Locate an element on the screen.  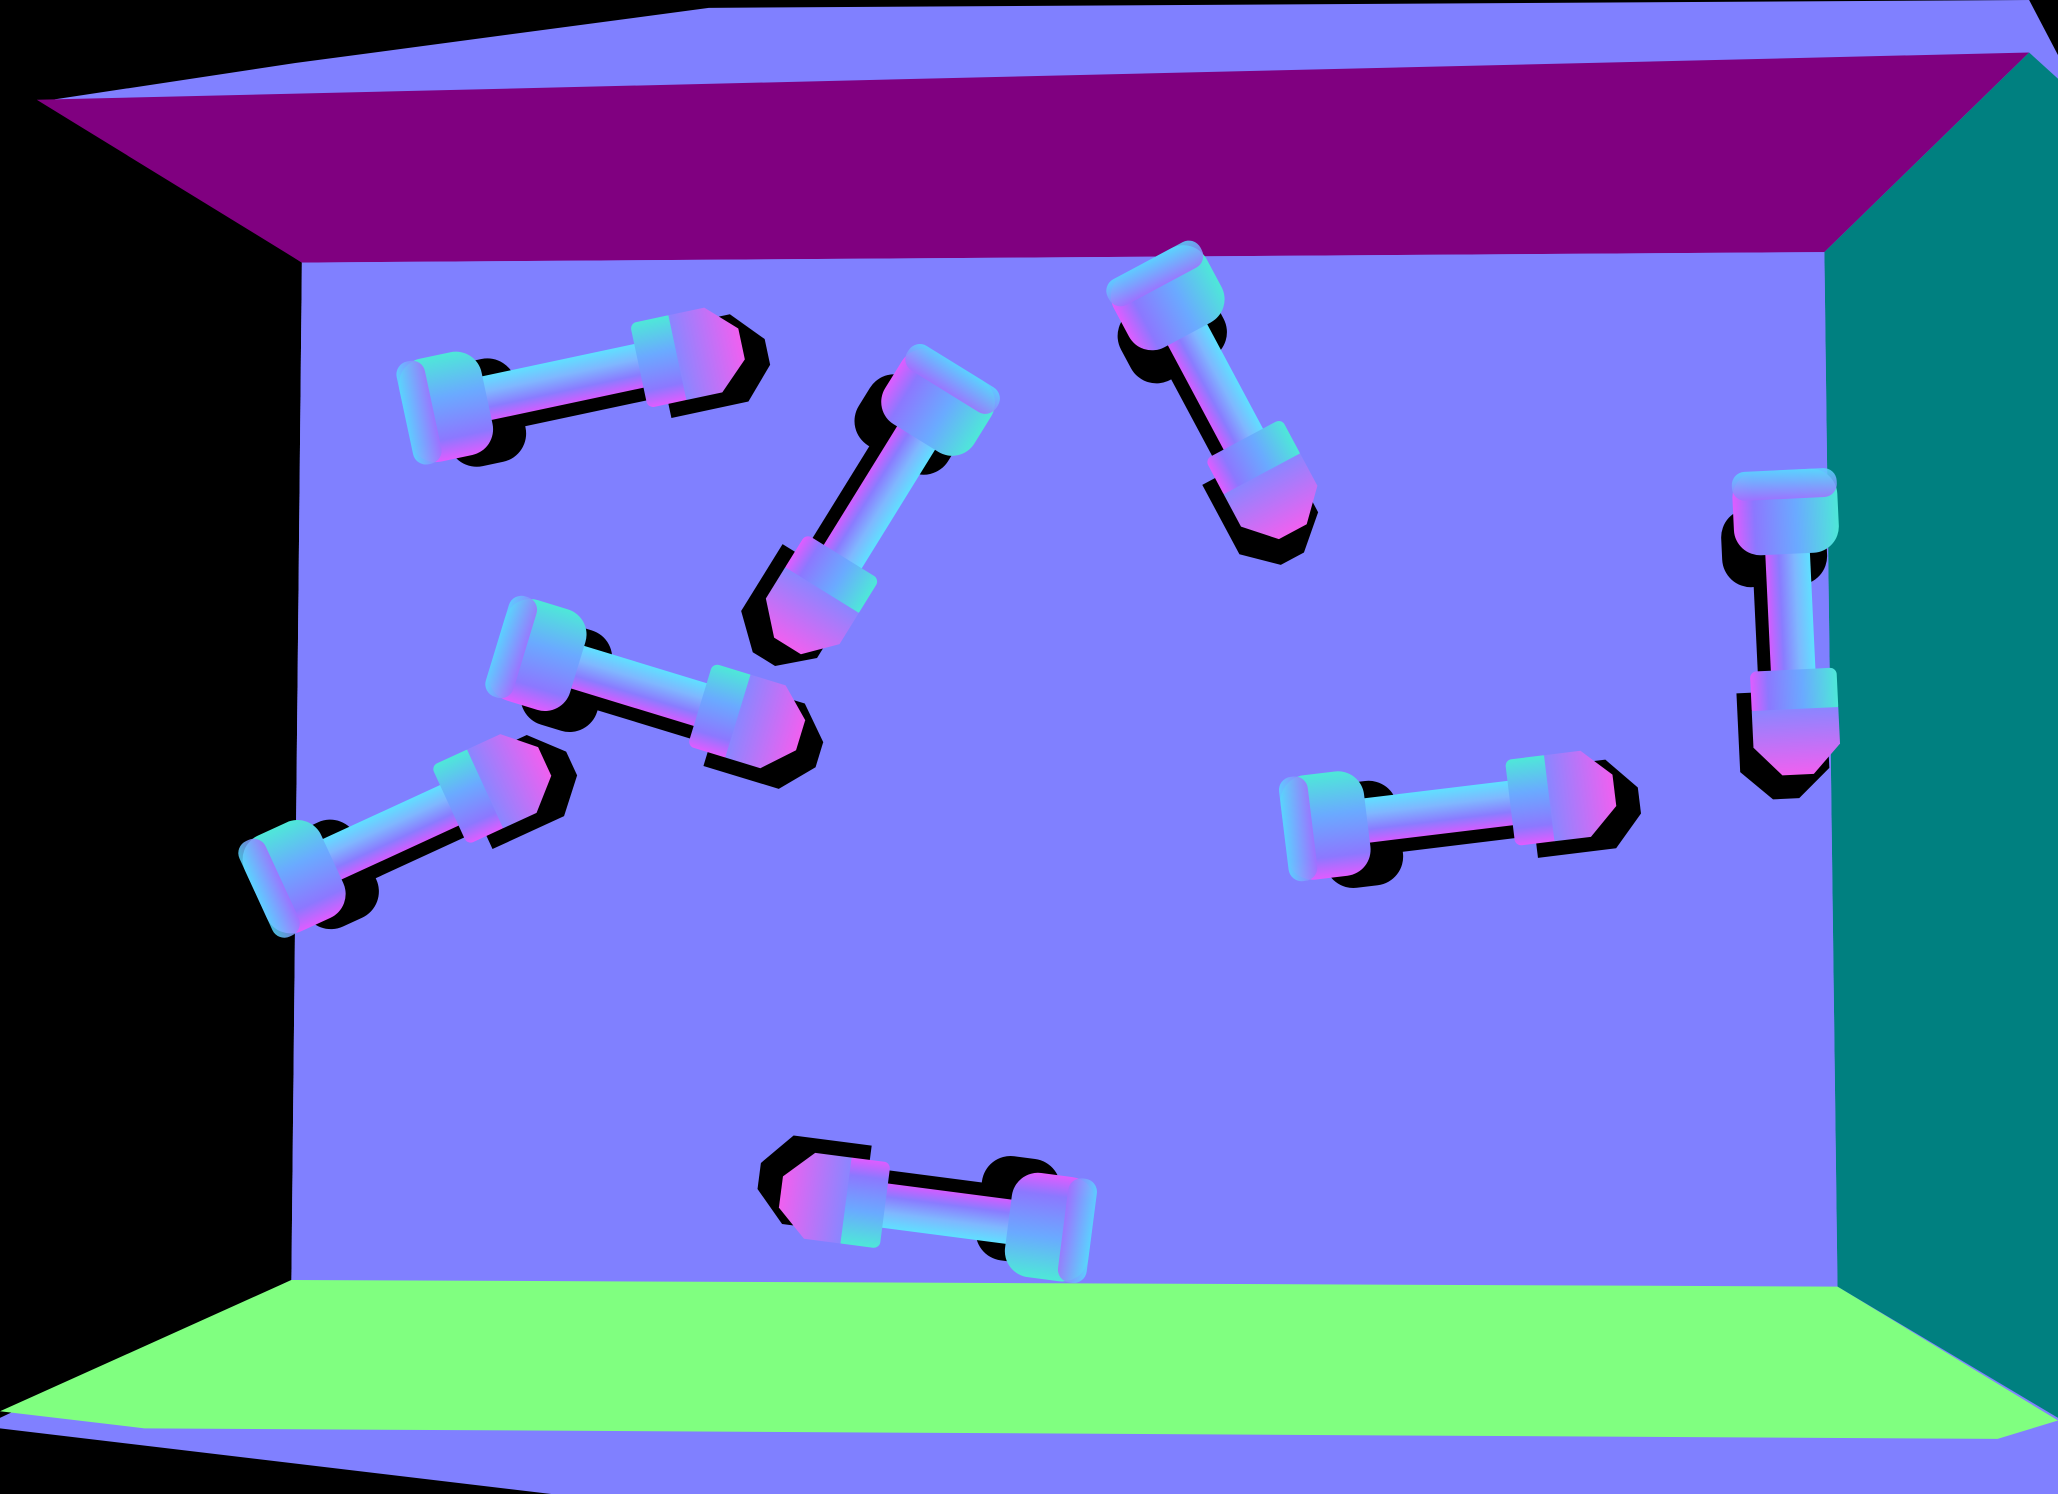
right-wall is located at coordinates (1941, 735).